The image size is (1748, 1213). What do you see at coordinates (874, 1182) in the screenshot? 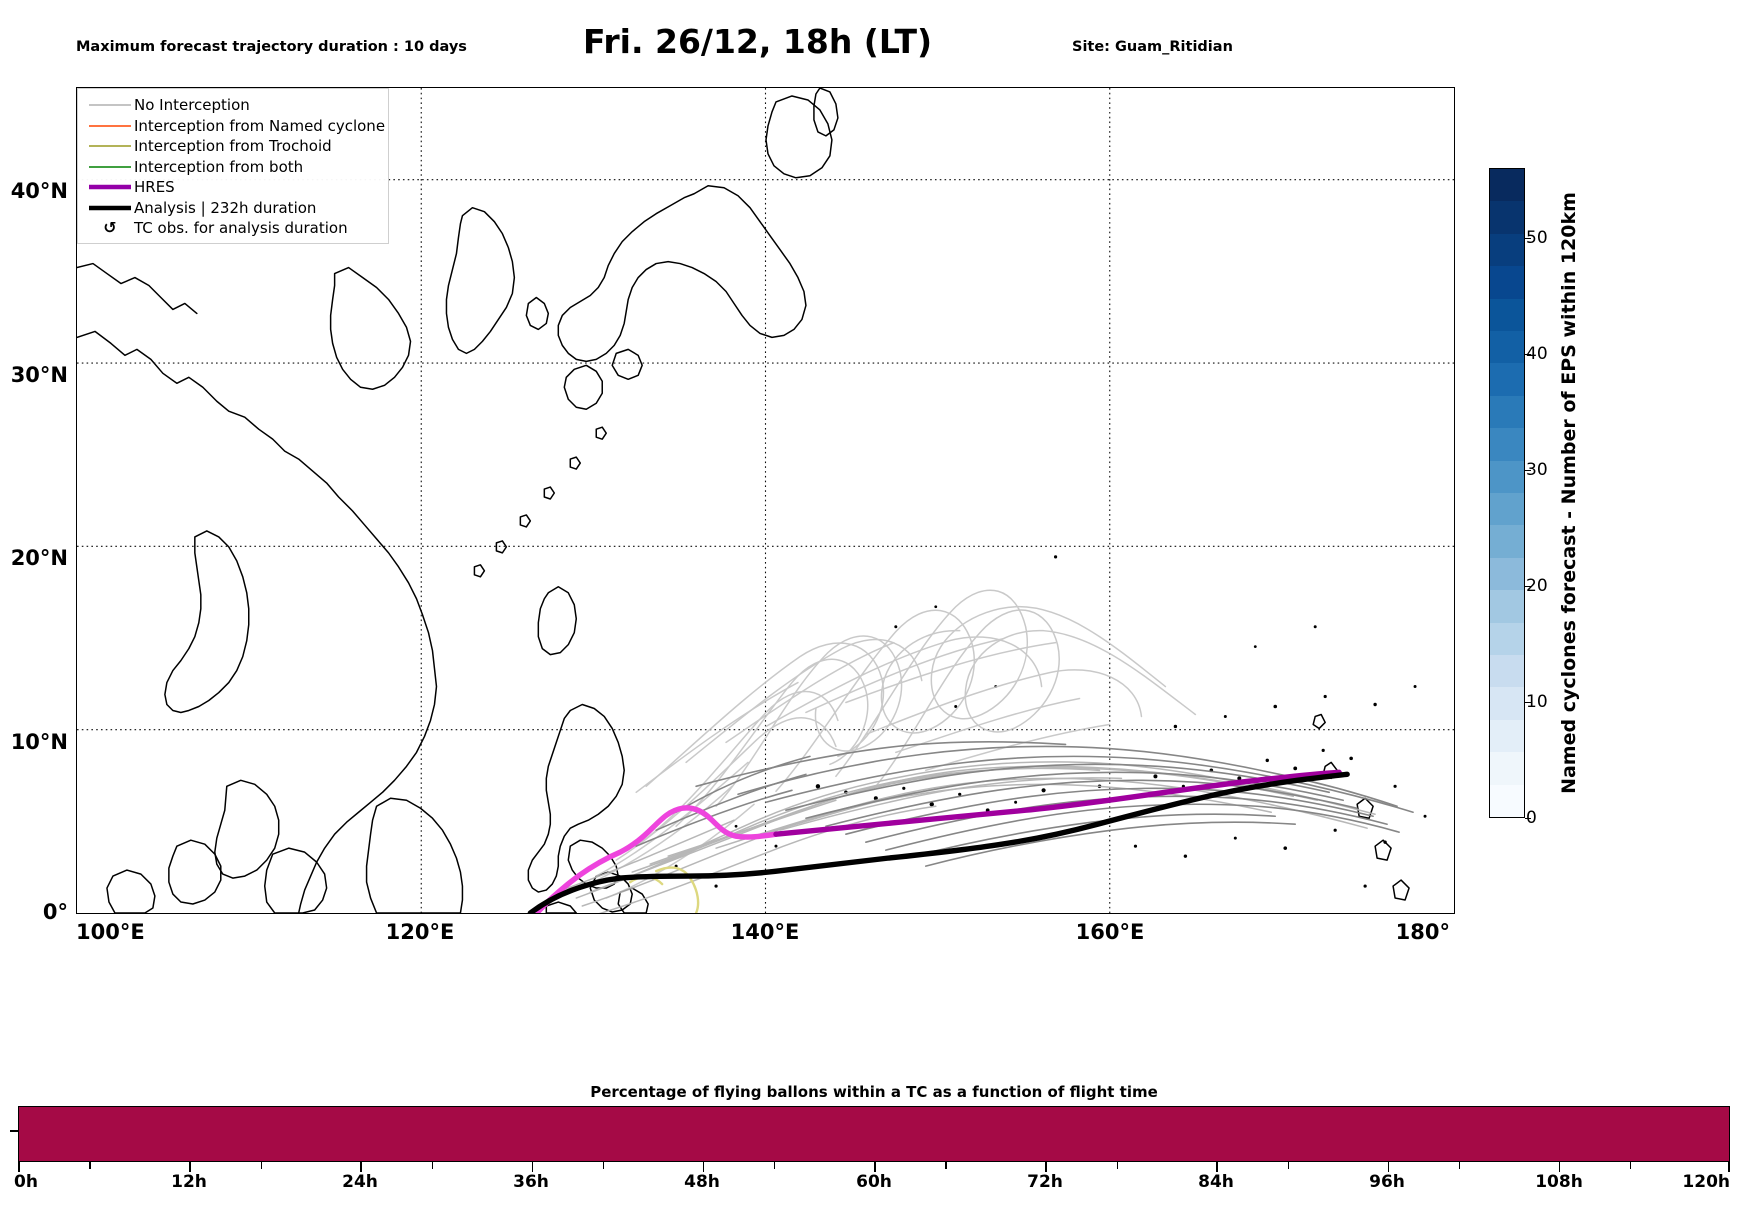
I see `pct-label-60h: 60h` at bounding box center [874, 1182].